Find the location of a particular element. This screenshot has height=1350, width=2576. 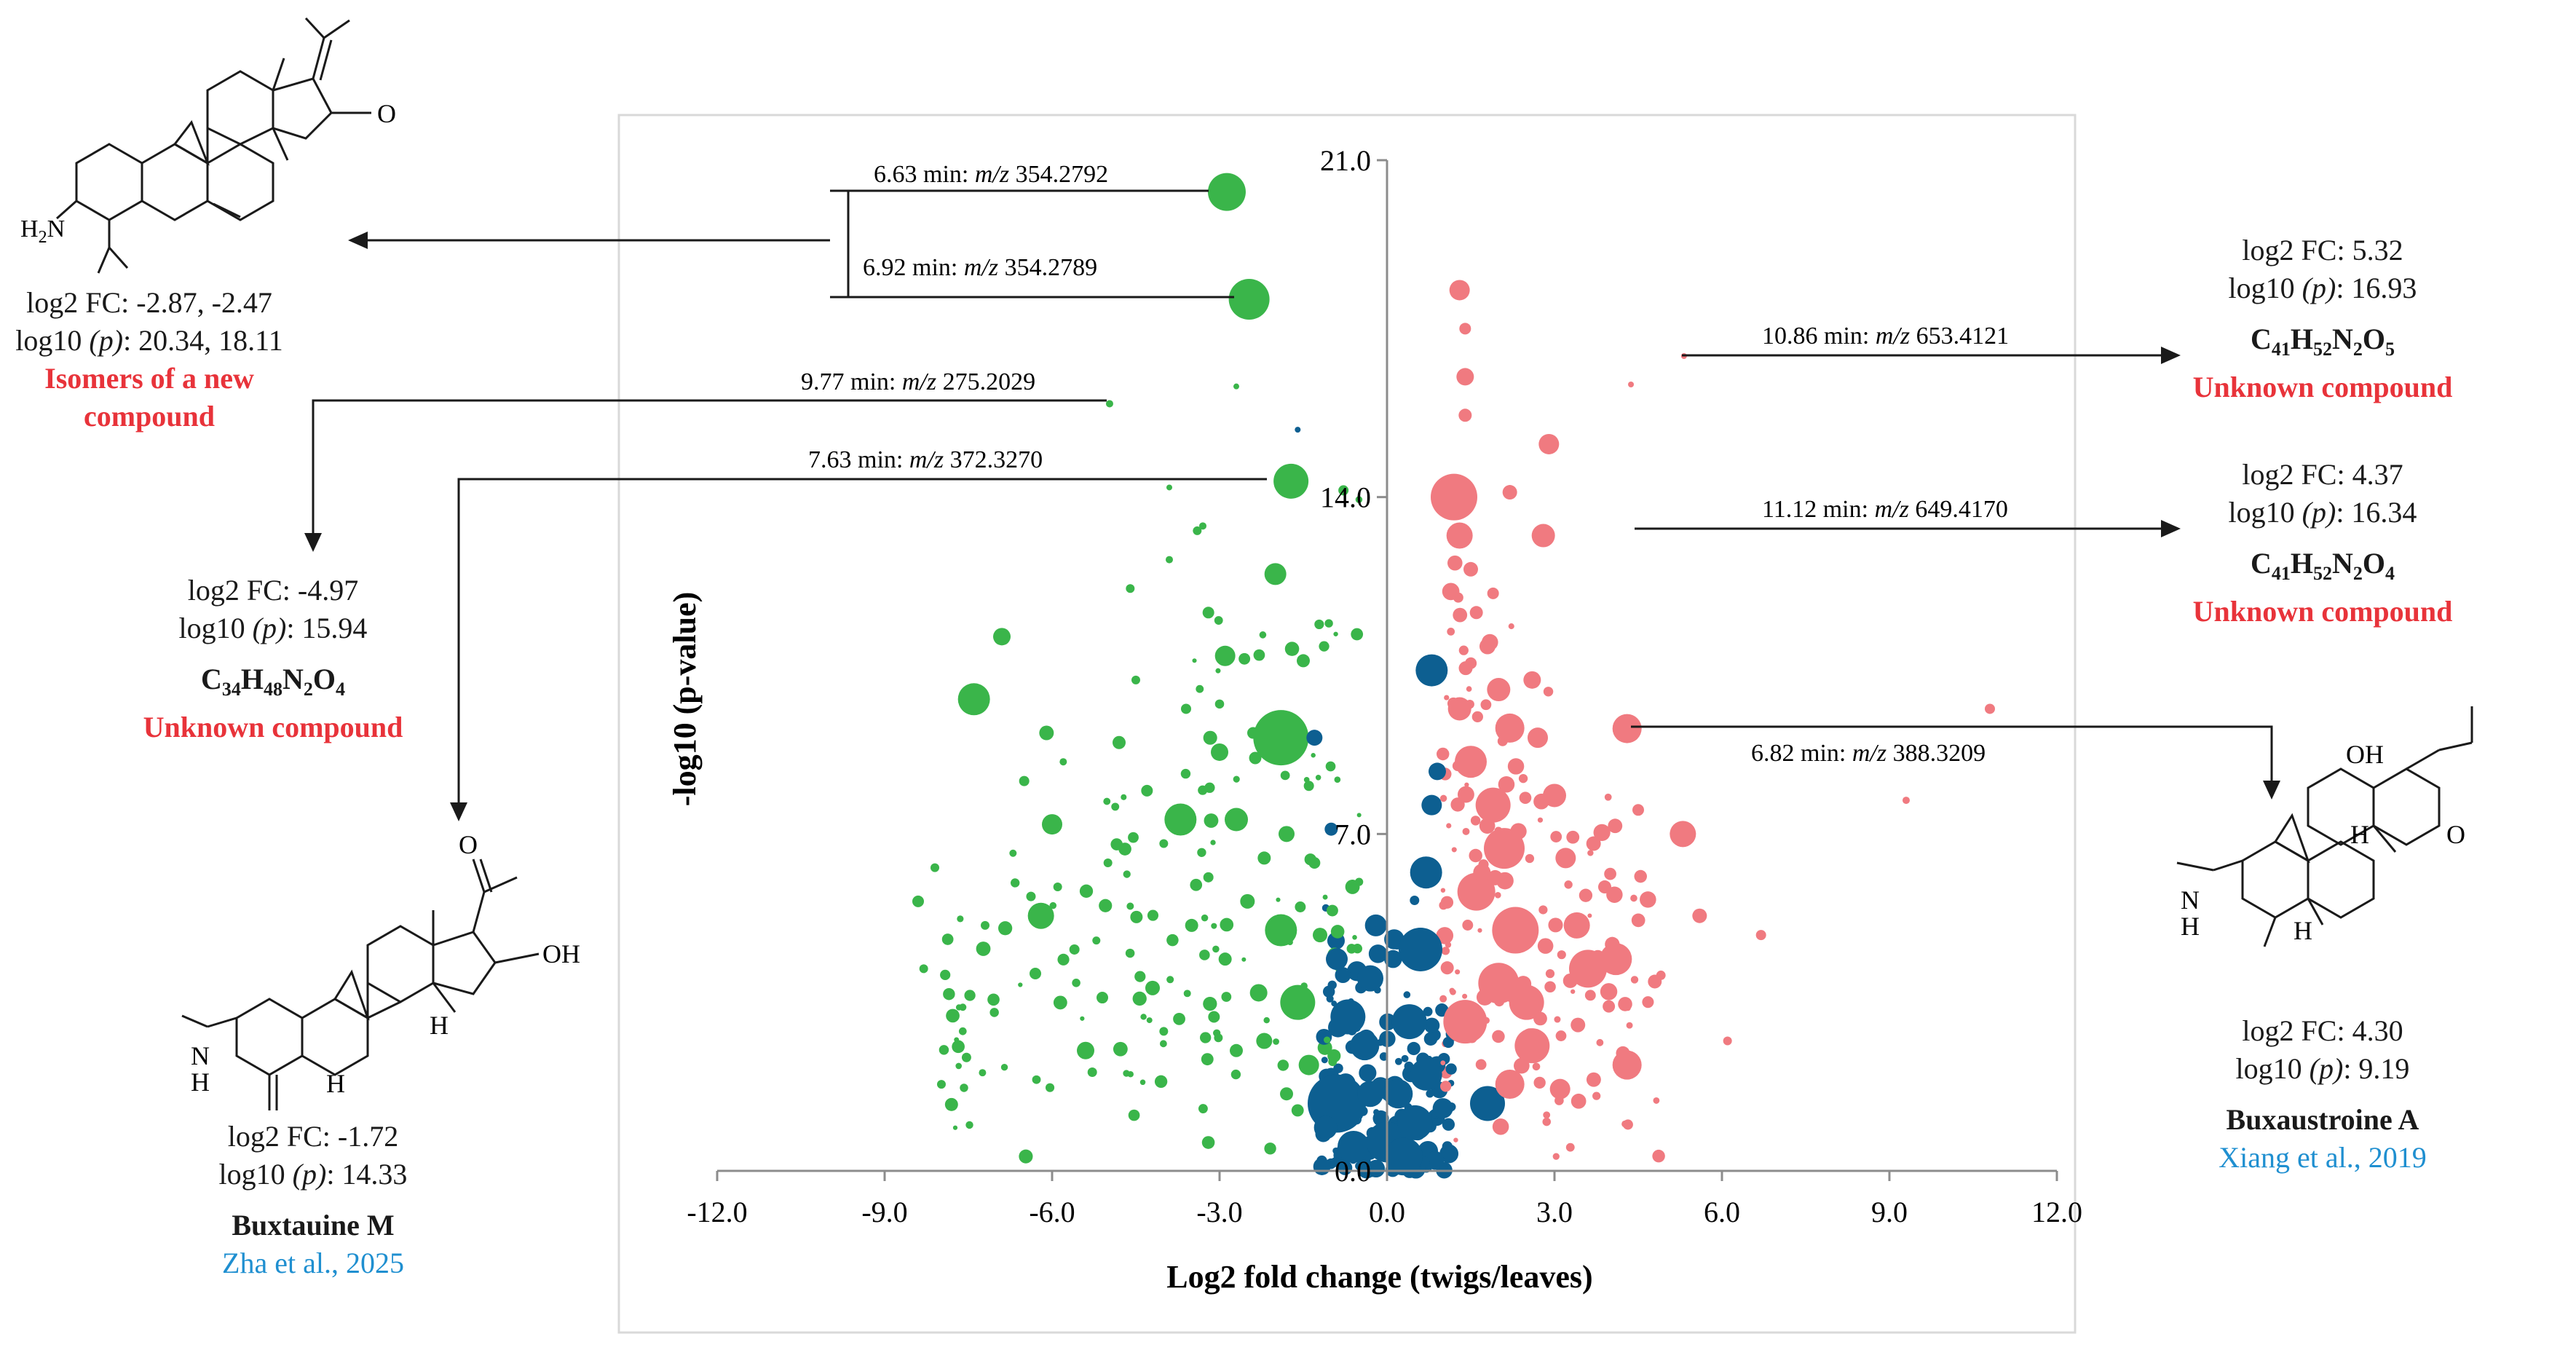

x-tick-label: 6.0 is located at coordinates (1722, 1212).